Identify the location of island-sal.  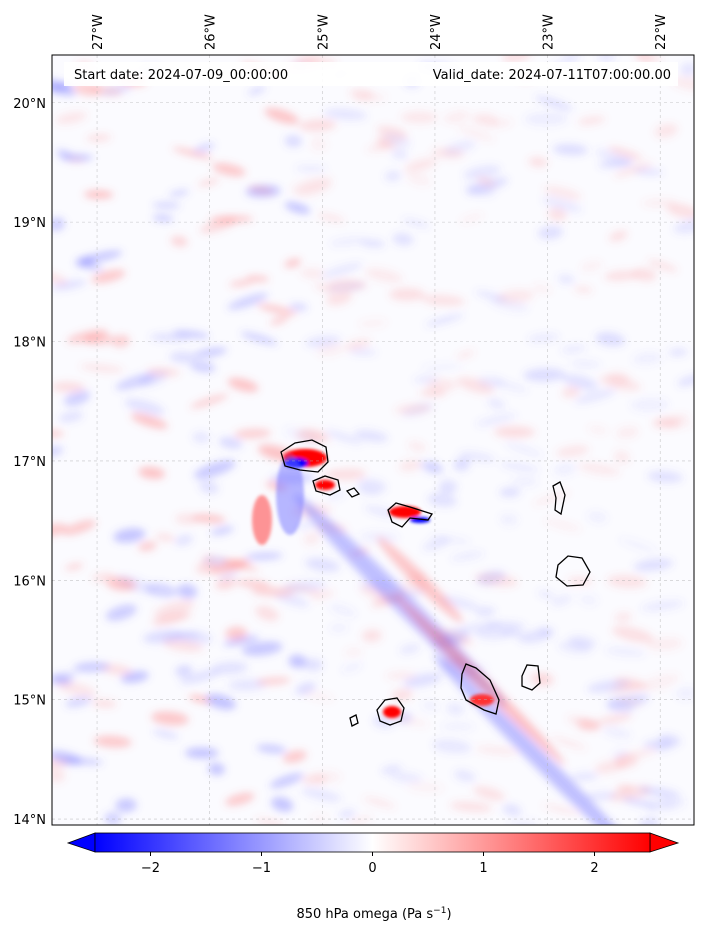
(559, 498).